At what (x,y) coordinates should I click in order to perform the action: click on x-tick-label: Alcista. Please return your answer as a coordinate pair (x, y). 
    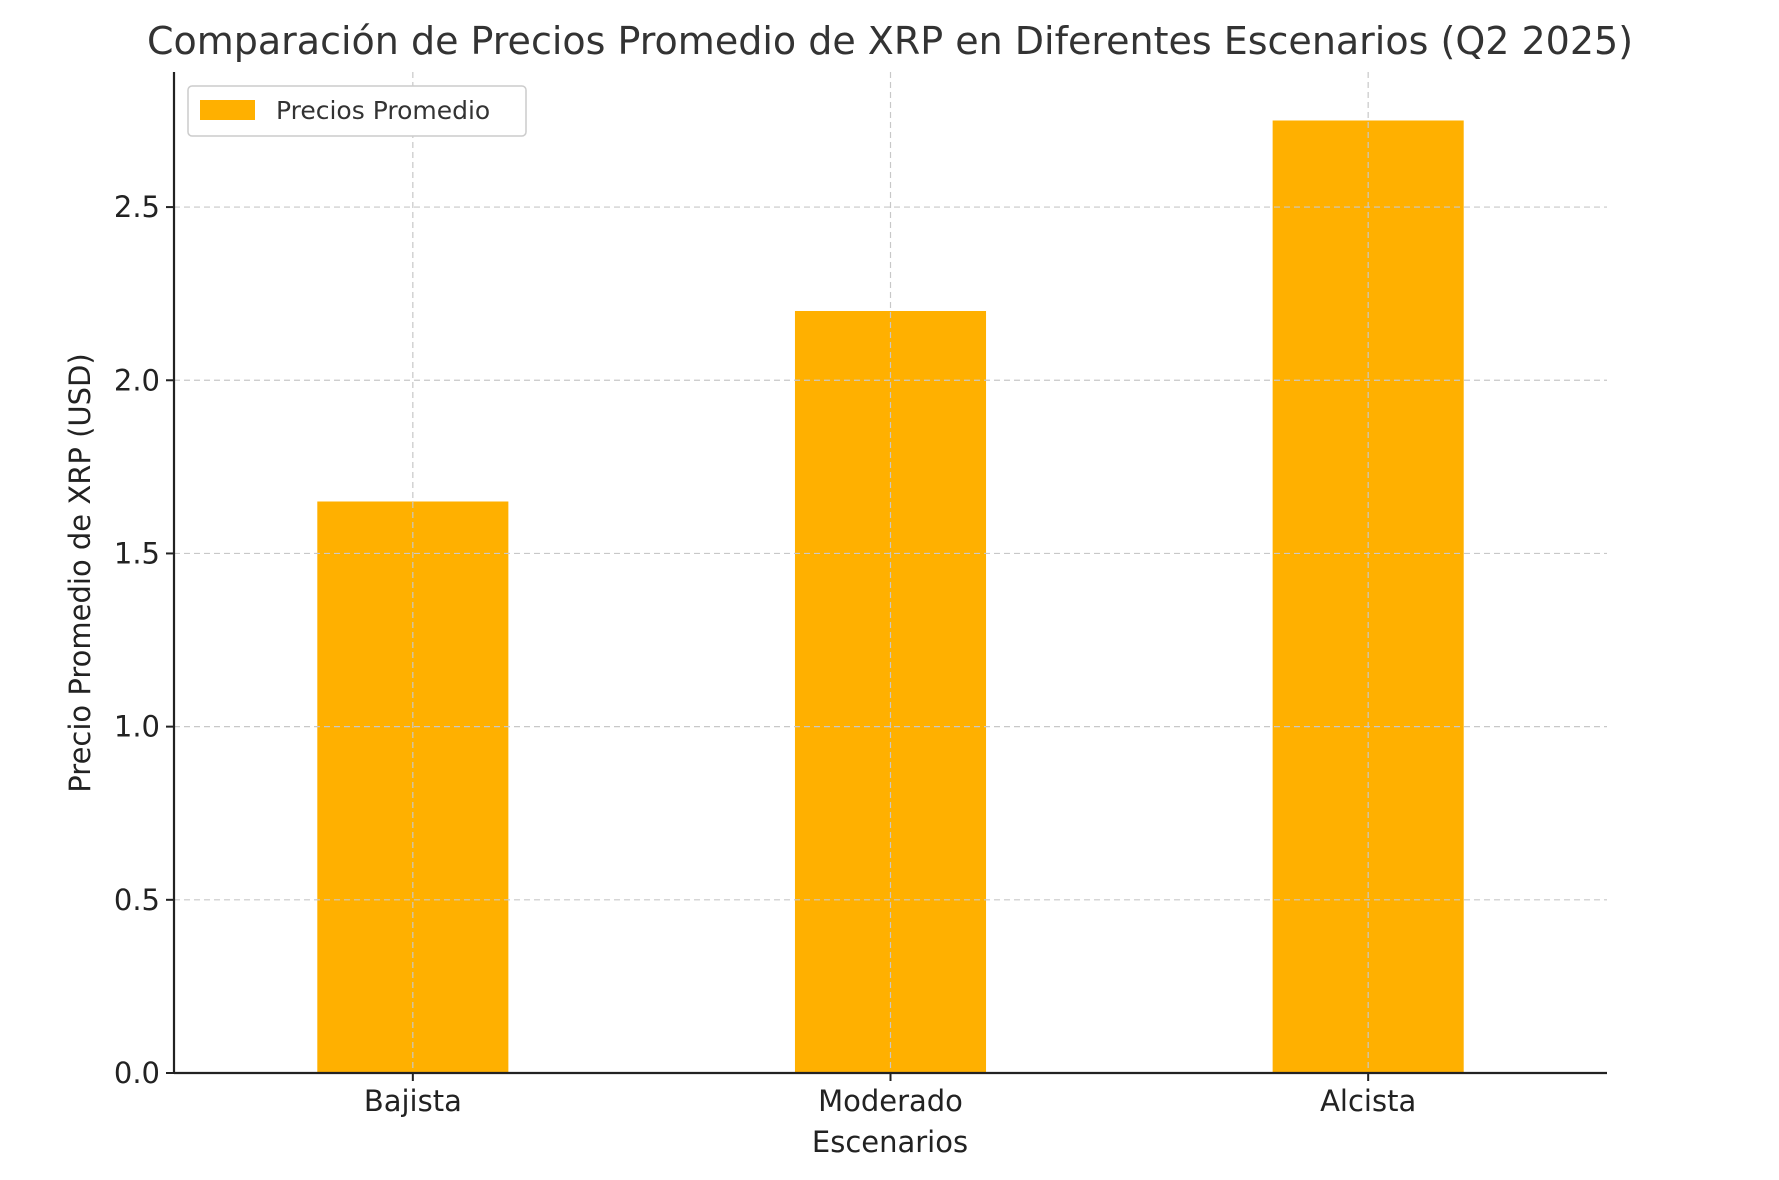
    Looking at the image, I should click on (1368, 1101).